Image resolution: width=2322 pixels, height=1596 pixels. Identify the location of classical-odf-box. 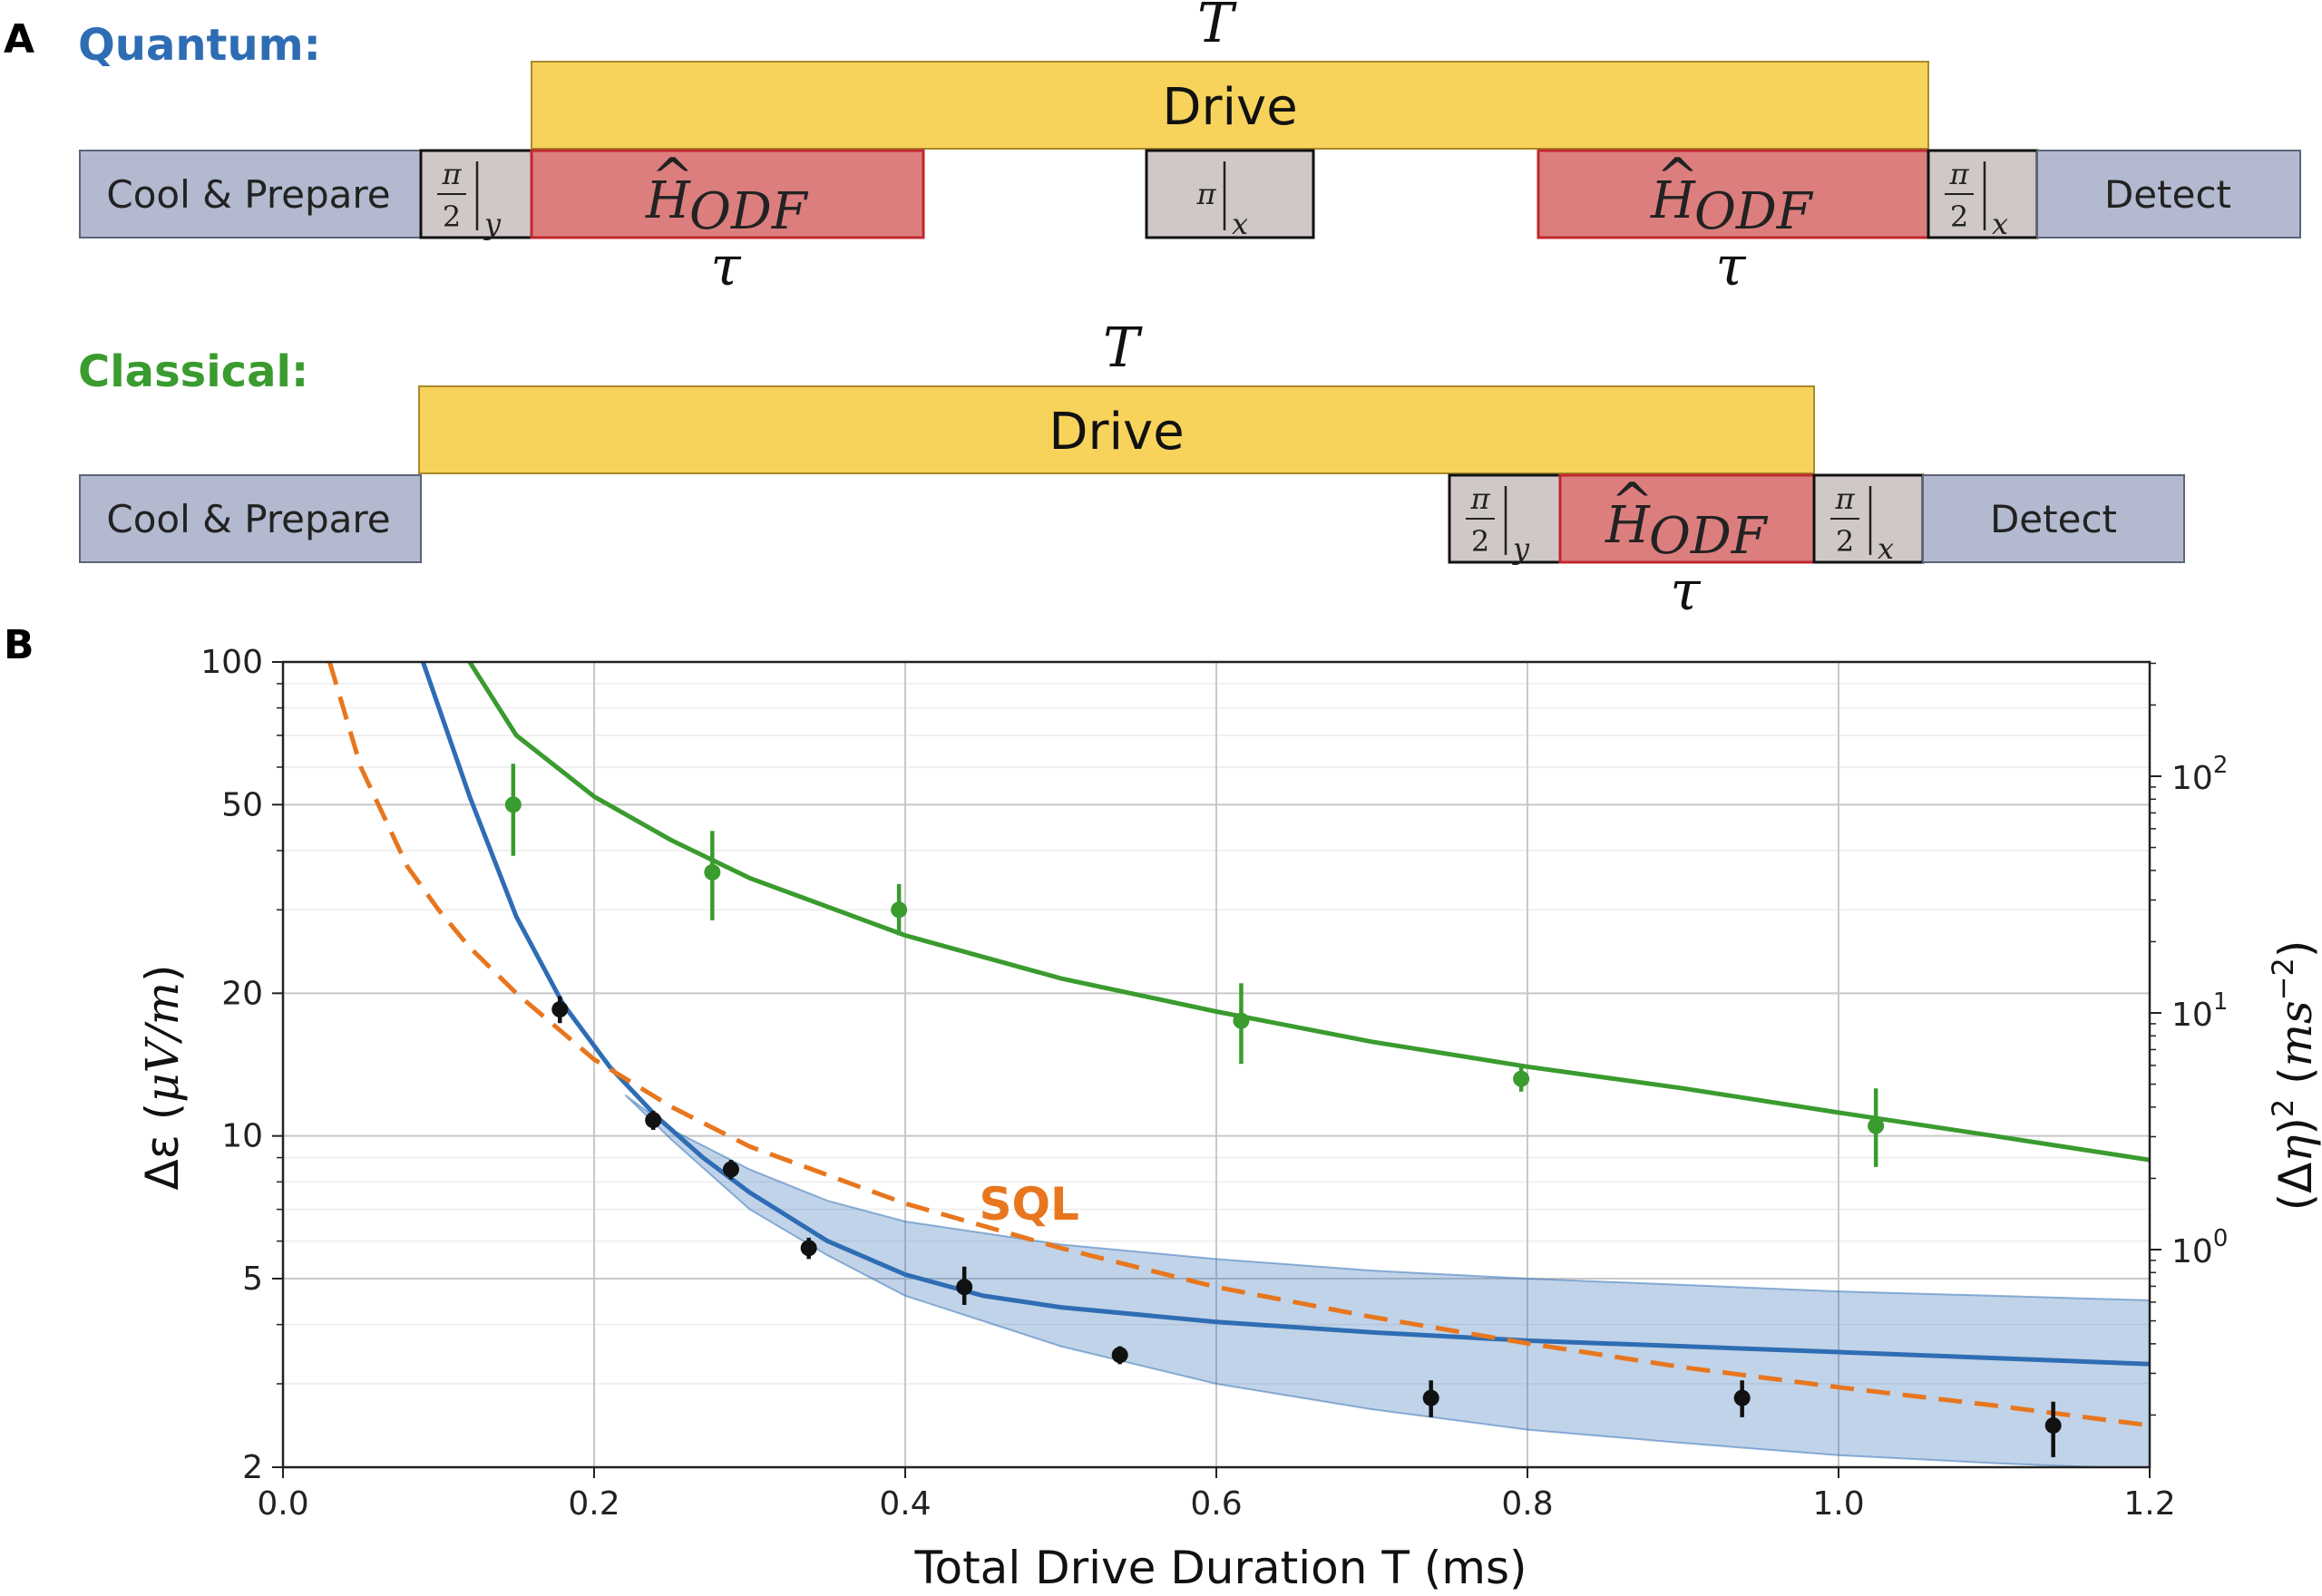
(1687, 518).